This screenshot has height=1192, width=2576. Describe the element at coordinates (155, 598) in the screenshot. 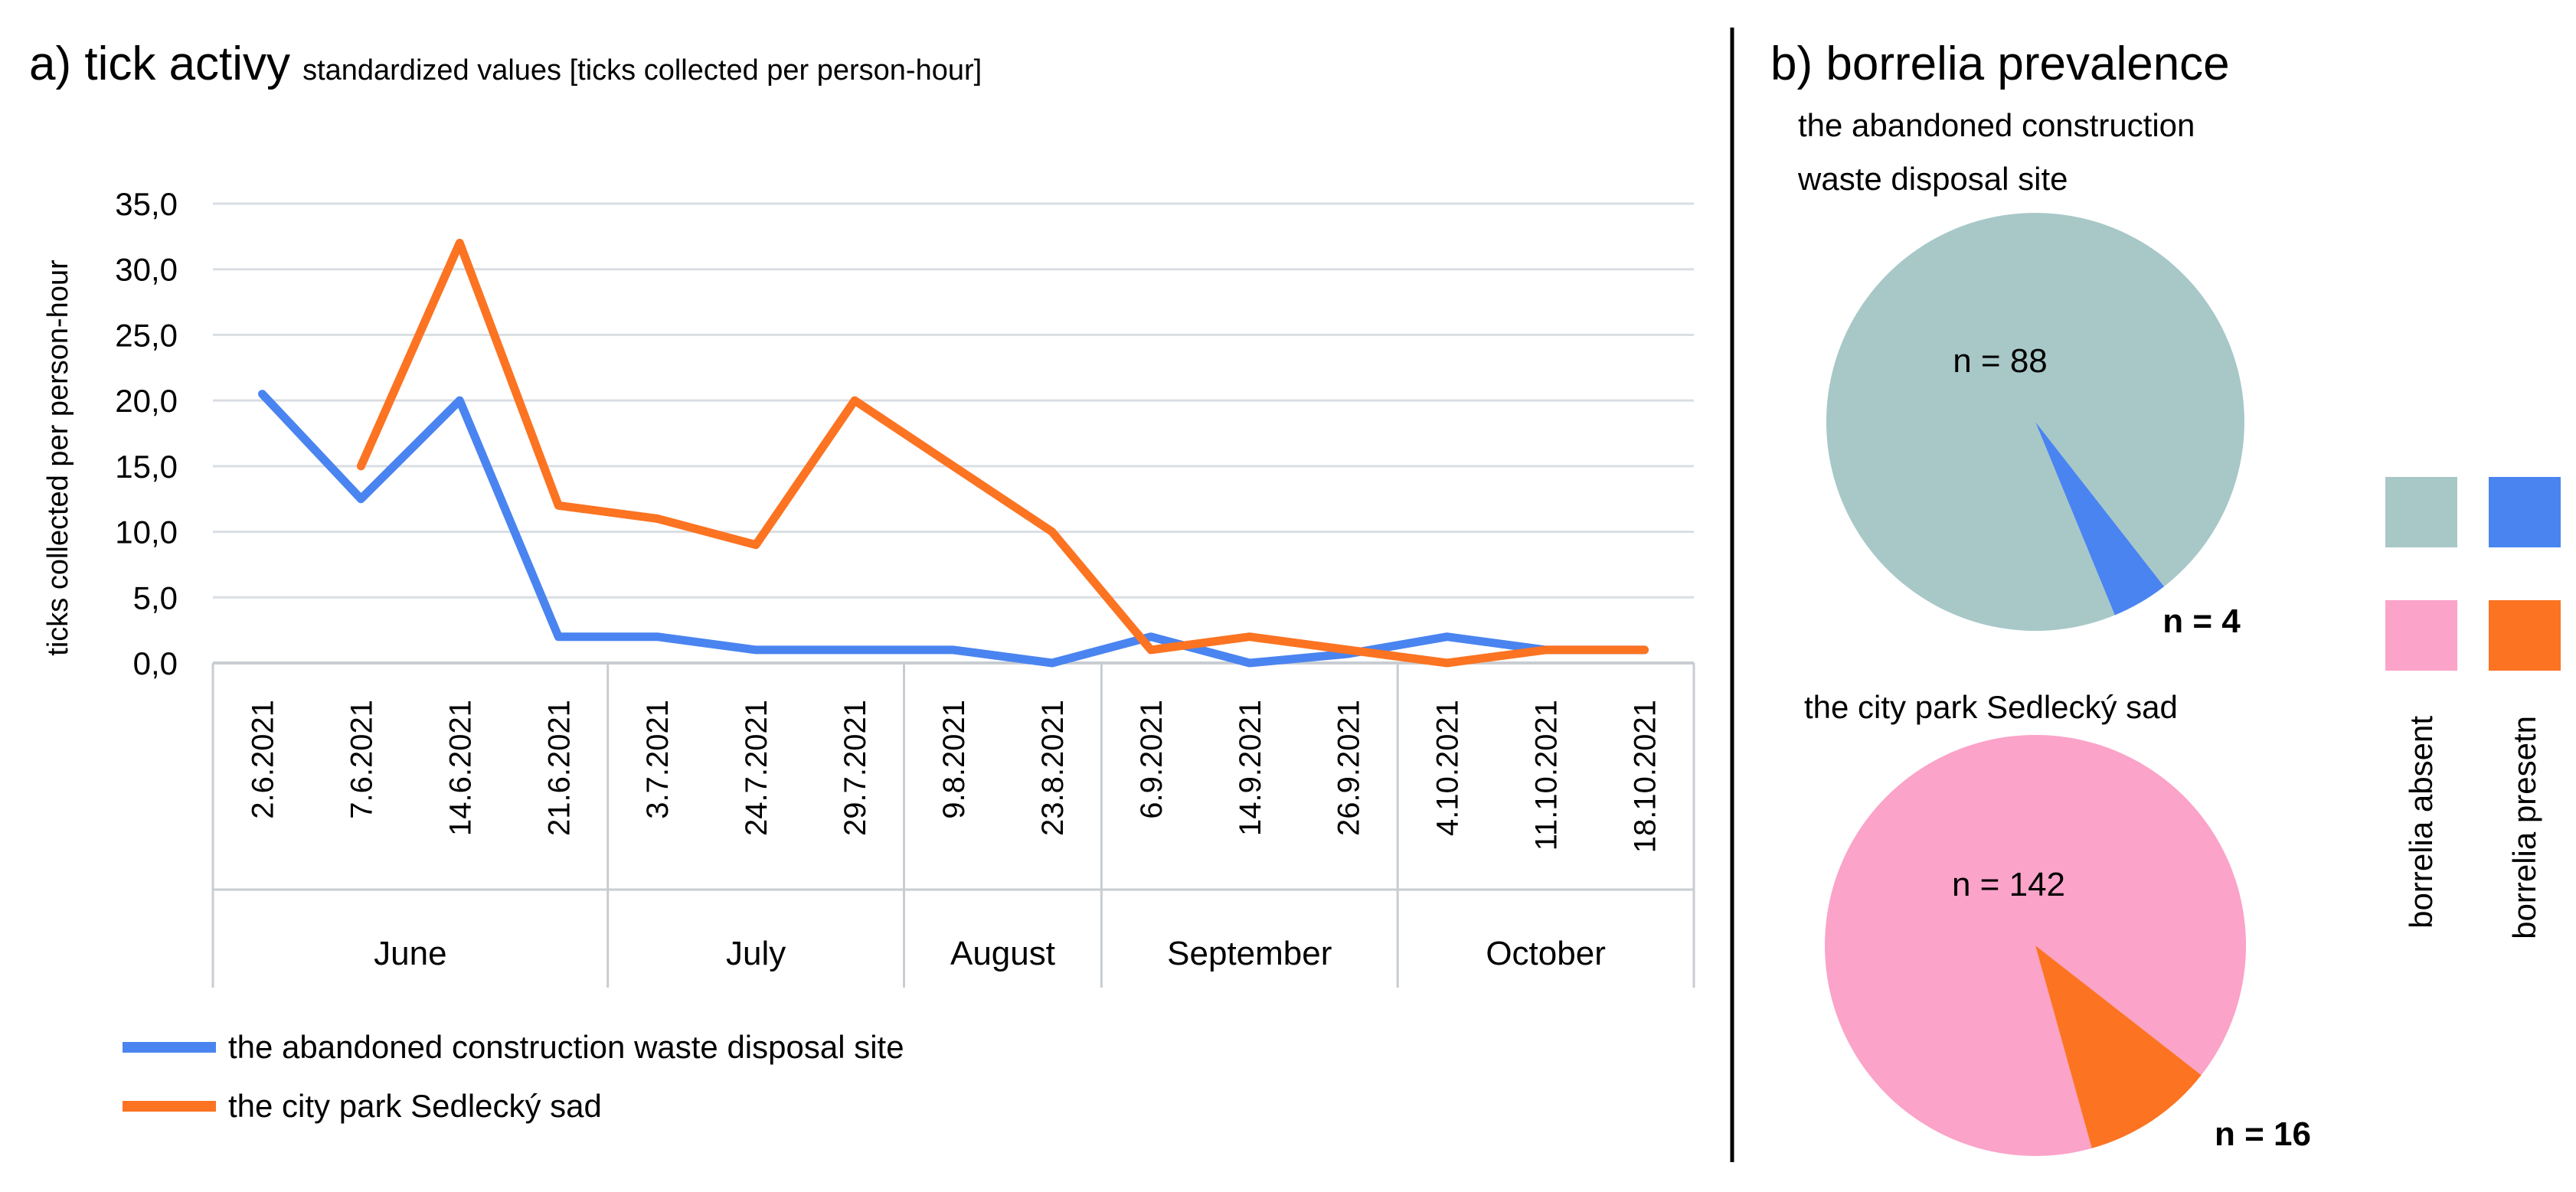

I see `y-tick-label: 5,0` at that location.